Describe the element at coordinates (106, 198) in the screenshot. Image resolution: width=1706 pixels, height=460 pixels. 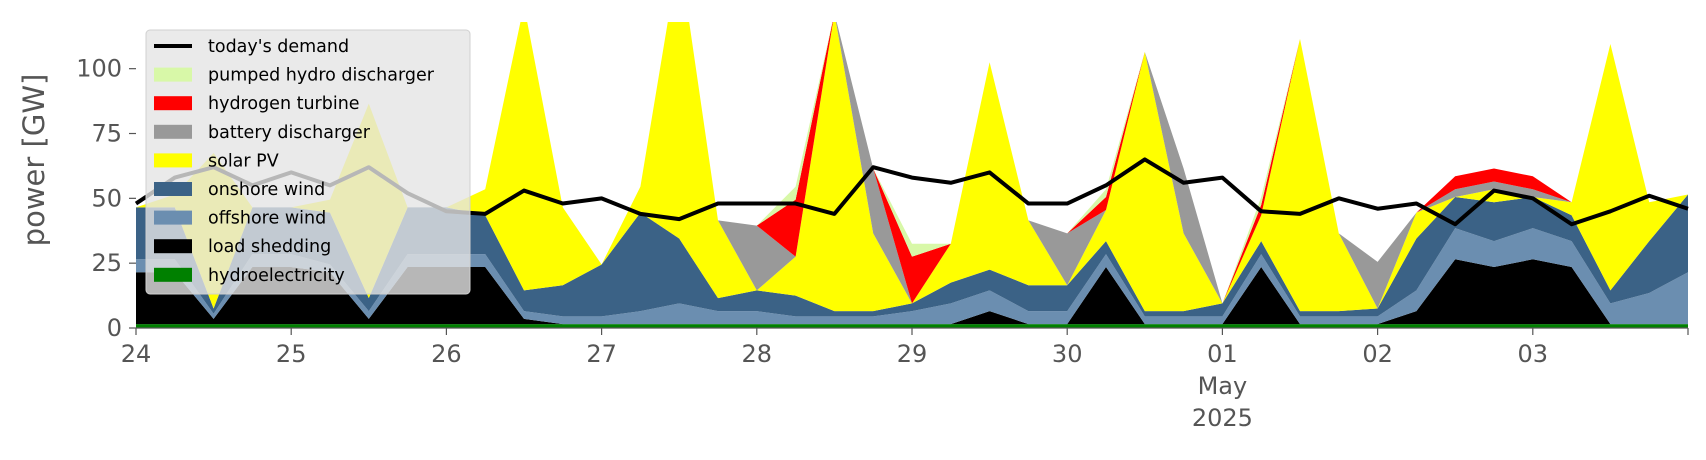
I see `y-tick-label: 50` at that location.